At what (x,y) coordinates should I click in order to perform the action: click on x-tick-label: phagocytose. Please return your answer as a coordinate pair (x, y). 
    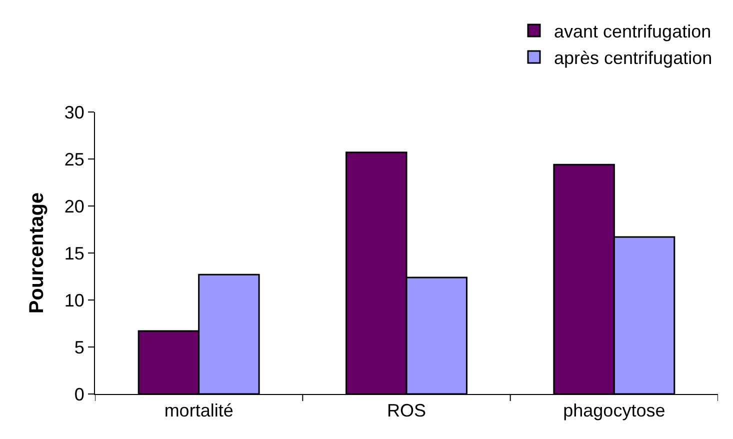
    Looking at the image, I should click on (614, 410).